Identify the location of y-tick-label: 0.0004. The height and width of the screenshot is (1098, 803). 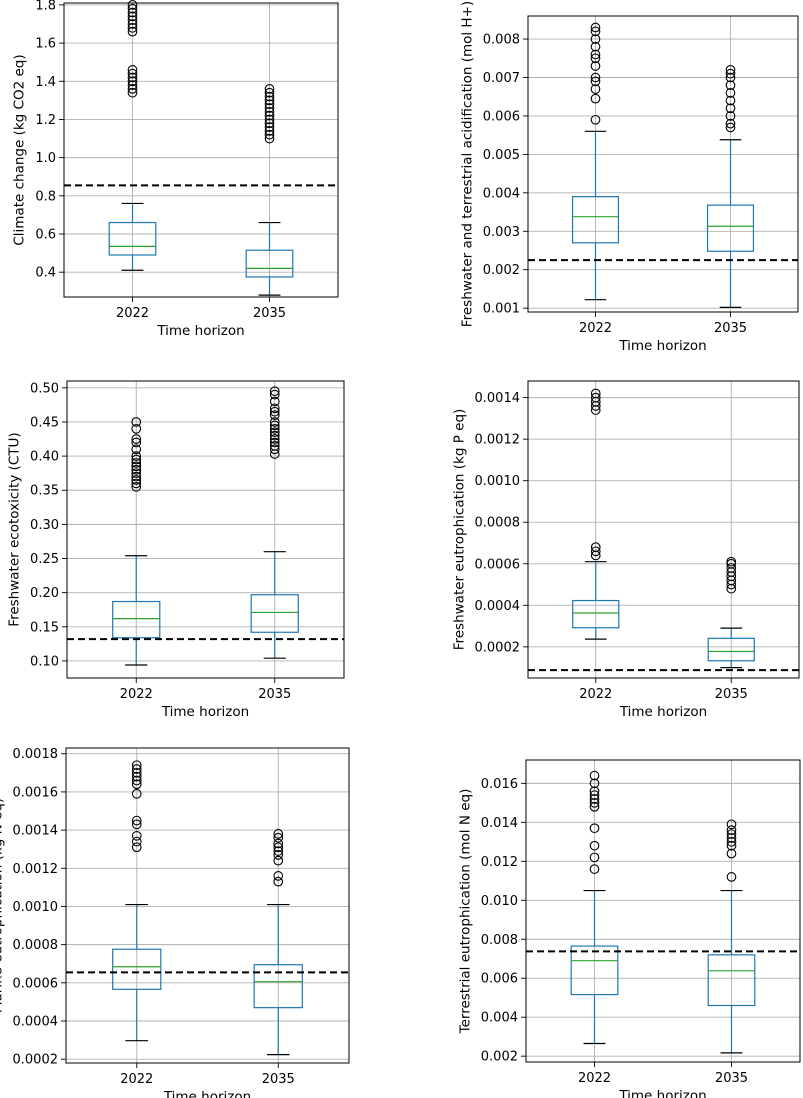
(36, 1022).